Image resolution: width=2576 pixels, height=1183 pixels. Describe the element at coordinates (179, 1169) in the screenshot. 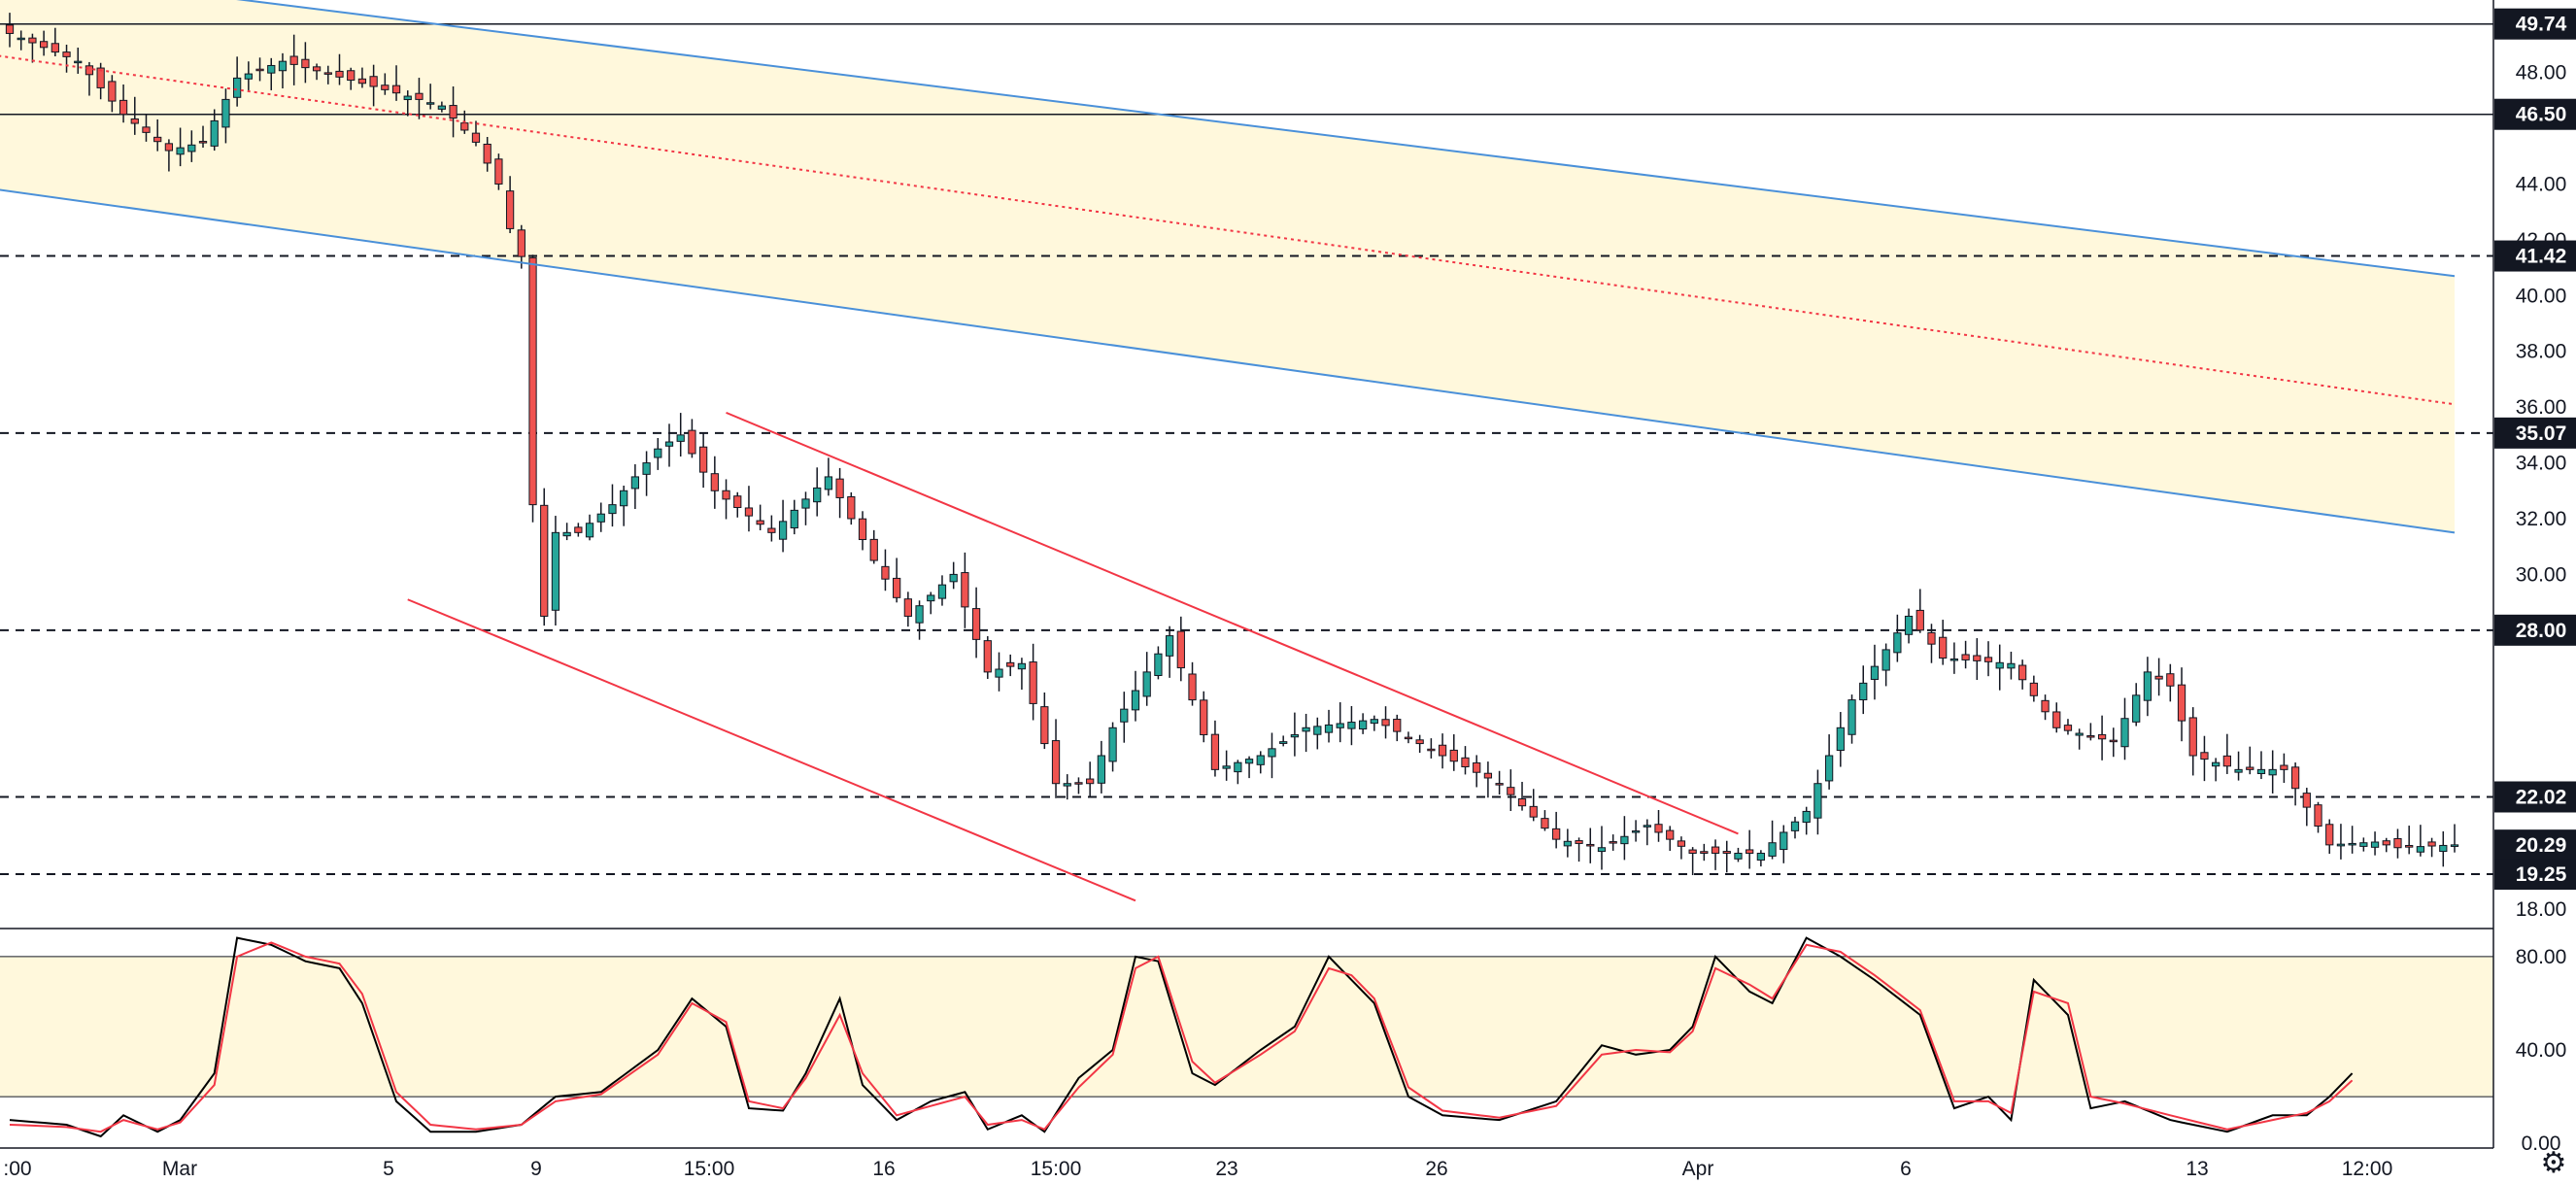

I see `time-tick-label: Mar` at that location.